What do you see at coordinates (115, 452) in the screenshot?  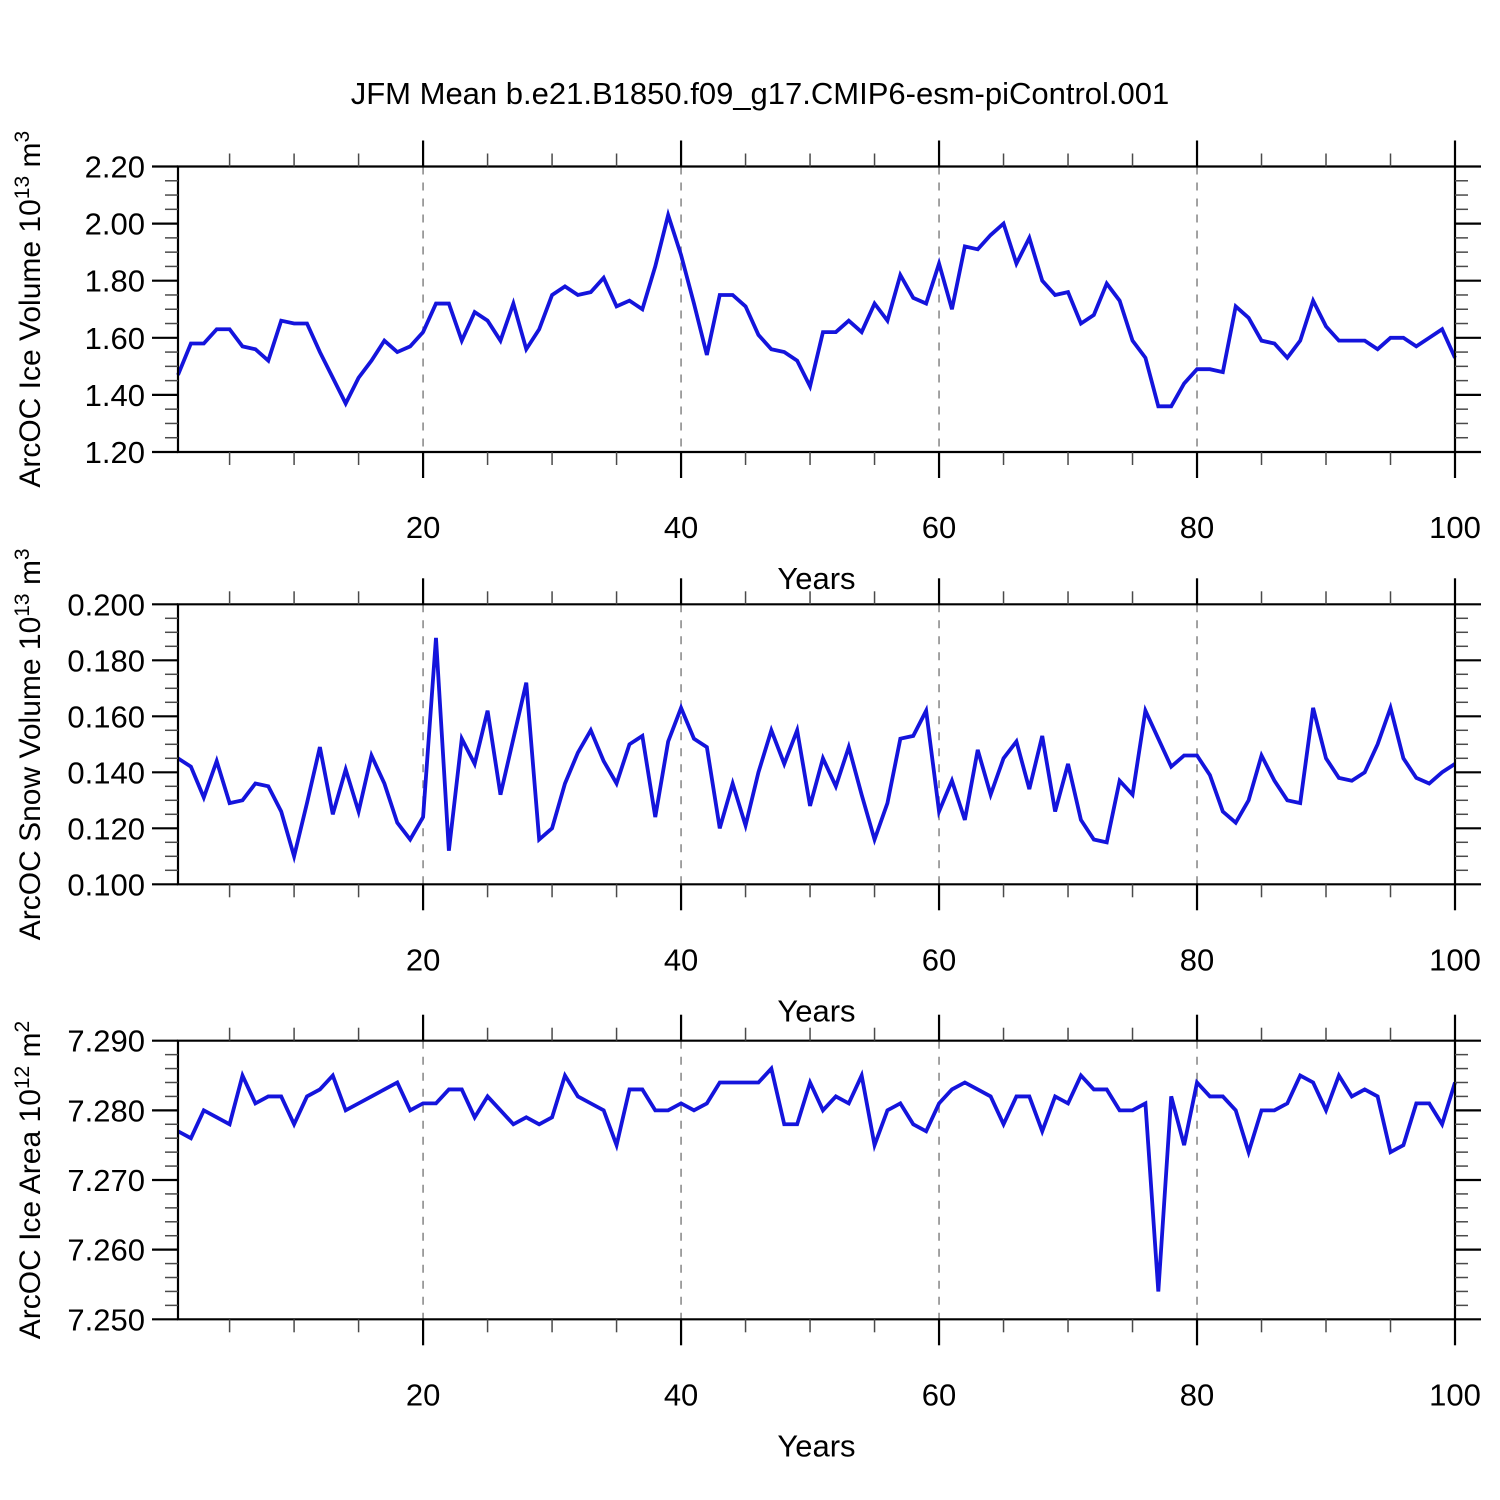 I see `y-tick-label: 1.20` at bounding box center [115, 452].